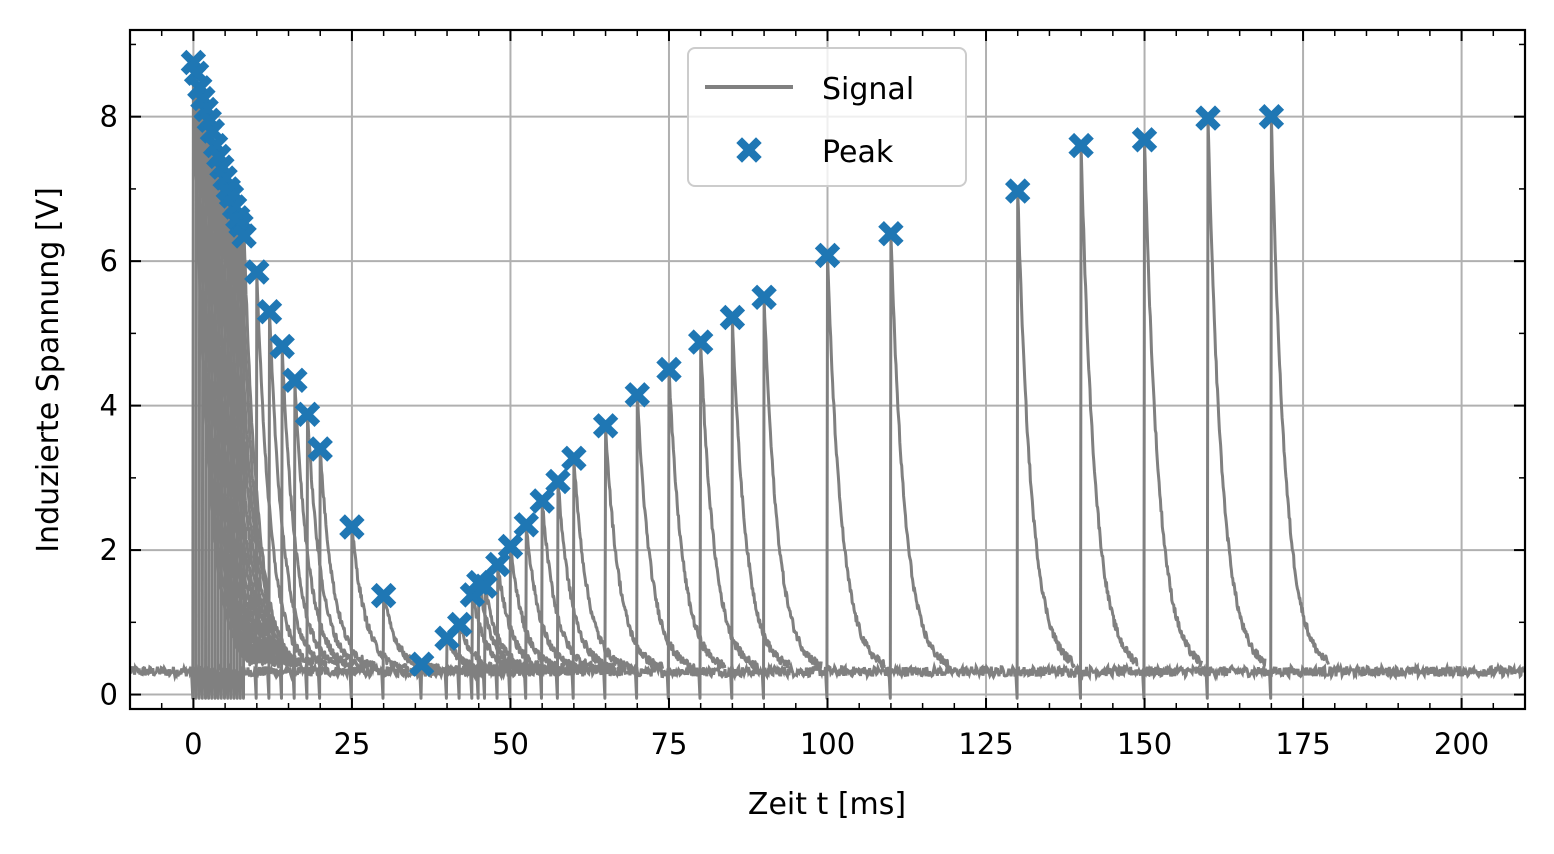  I want to click on legend-peak-swatch, so click(749, 150).